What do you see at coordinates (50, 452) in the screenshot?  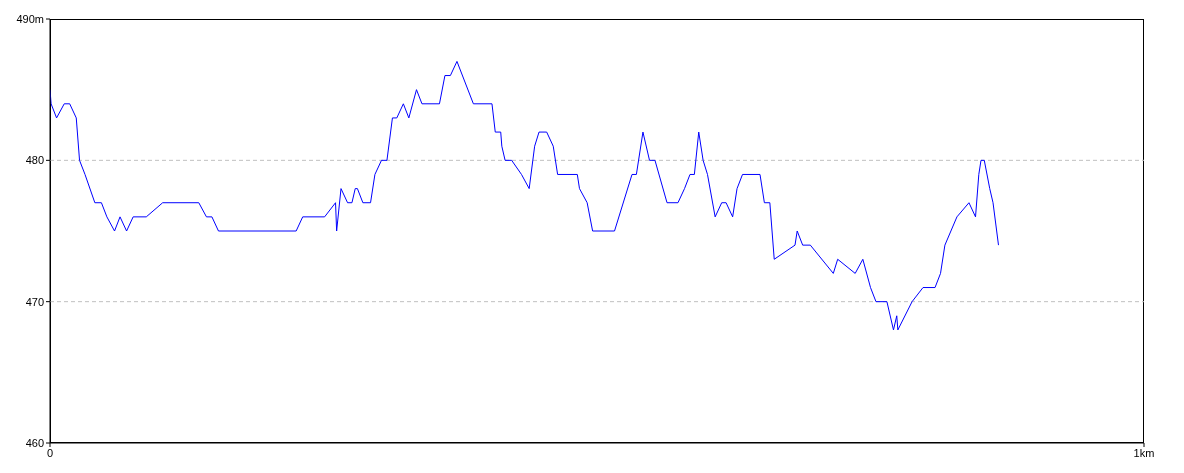 I see `x-tick-label: 0` at bounding box center [50, 452].